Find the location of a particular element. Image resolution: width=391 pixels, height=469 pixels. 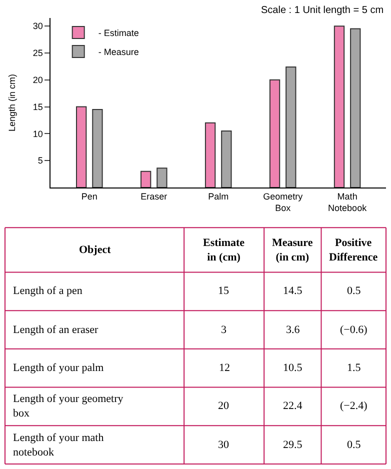

y-tick-label: 25 is located at coordinates (37, 53).